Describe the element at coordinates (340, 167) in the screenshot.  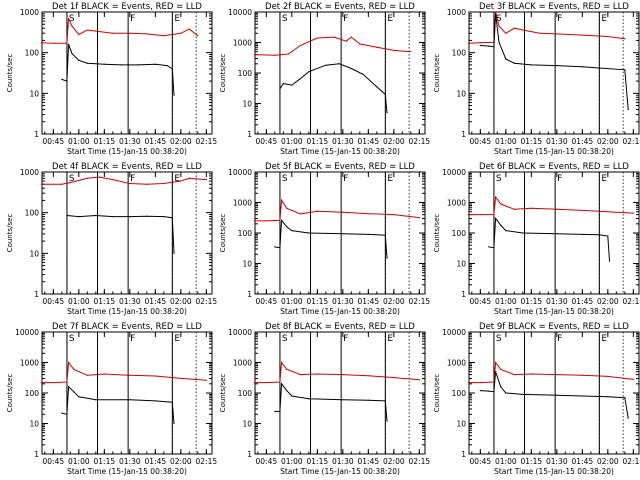
I see `panel-title: Det 5f BLACK = Events, RED = LLD` at that location.